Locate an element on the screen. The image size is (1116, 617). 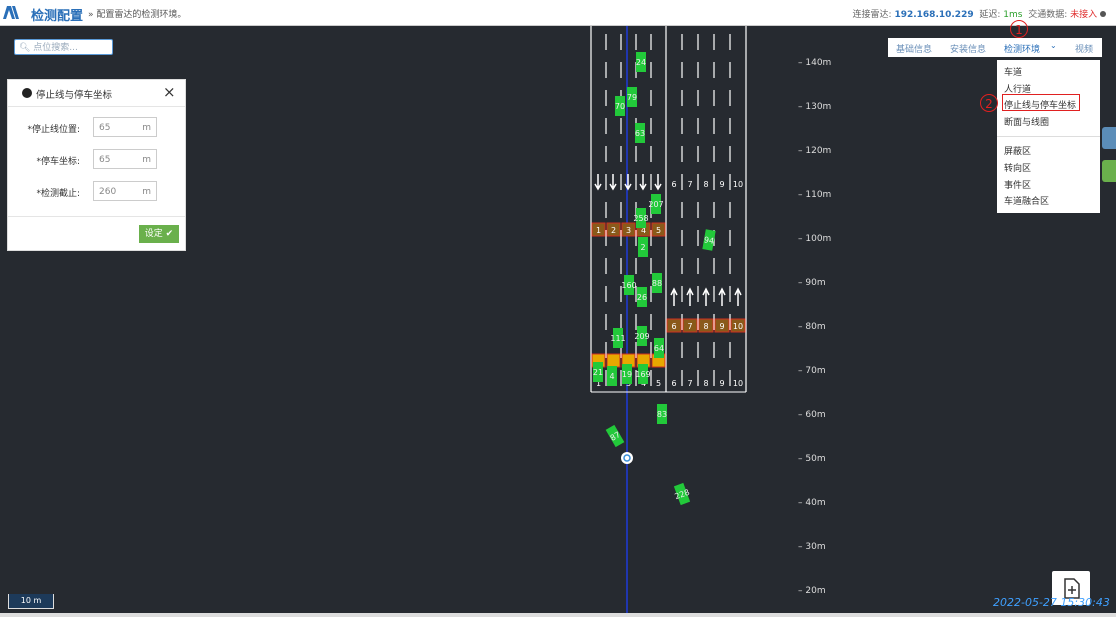
menu-item: 转向区 is located at coordinates (1018, 169).